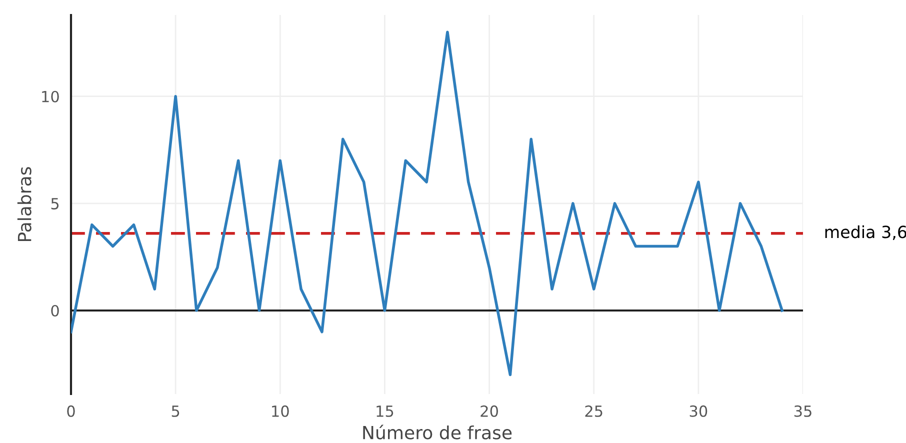 This screenshot has width=906, height=443. I want to click on x-axis-title: Número de frase, so click(437, 432).